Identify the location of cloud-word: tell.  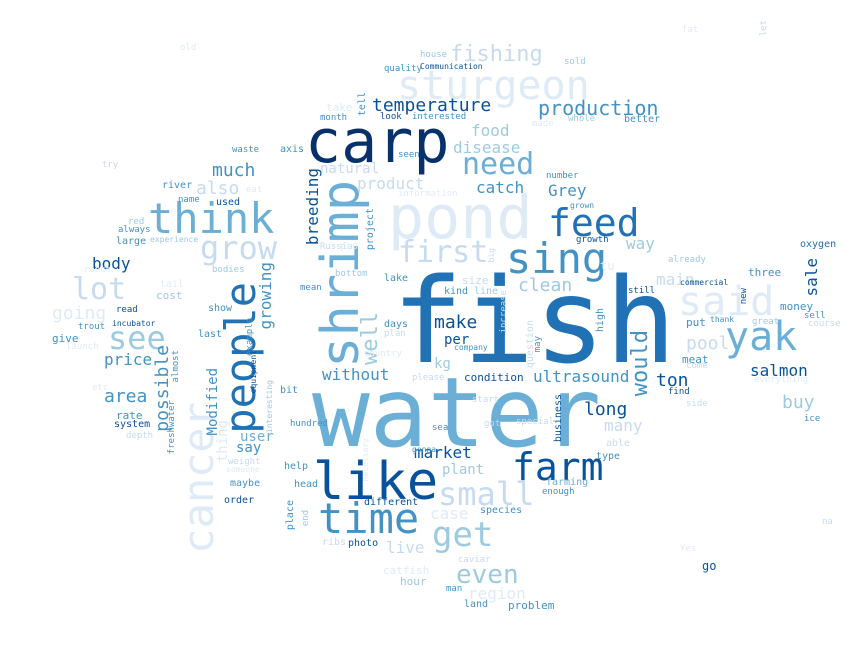
(362, 104).